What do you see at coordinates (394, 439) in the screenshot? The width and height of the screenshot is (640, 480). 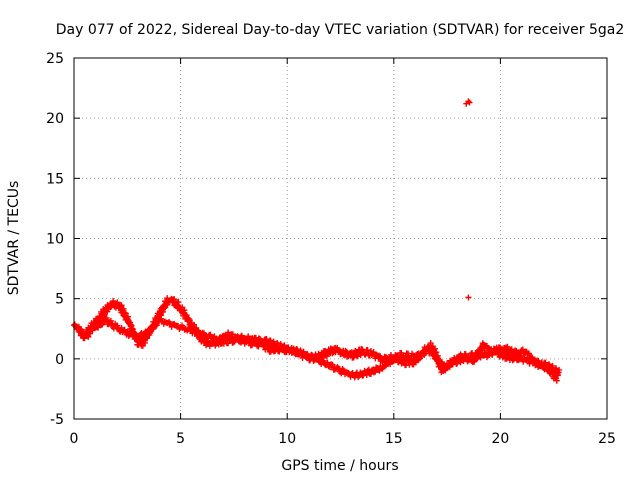 I see `tick-label-x: 15` at bounding box center [394, 439].